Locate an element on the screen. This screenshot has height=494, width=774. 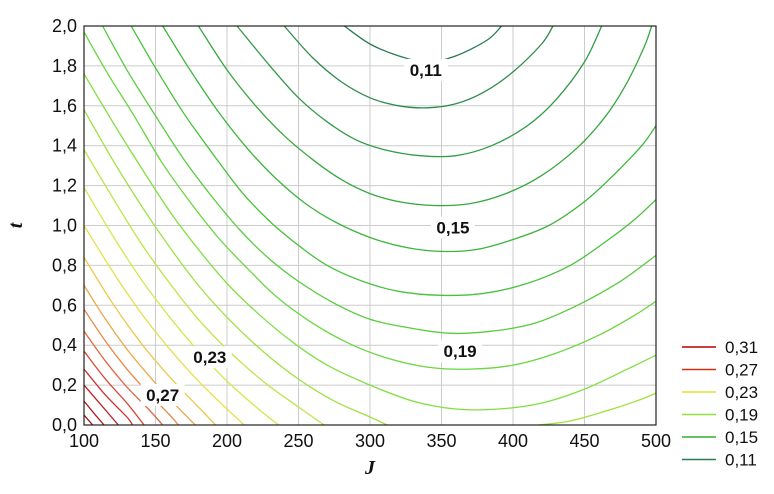
contour-label: 0,11 is located at coordinates (426, 70).